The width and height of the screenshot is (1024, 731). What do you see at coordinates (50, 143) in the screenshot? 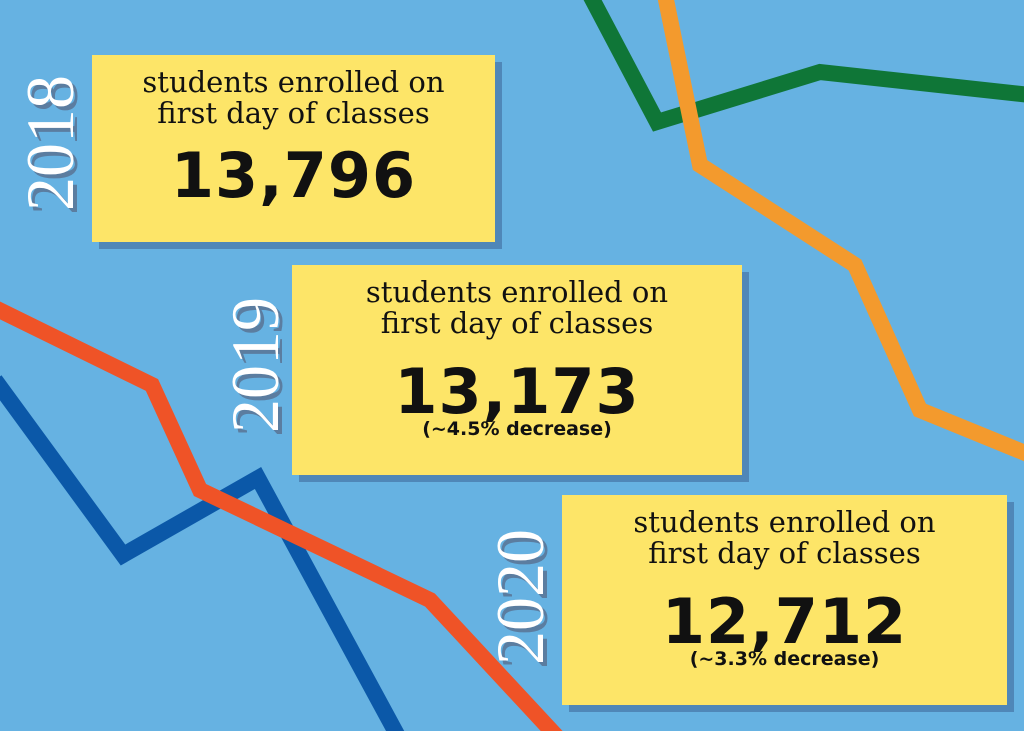
I see `year: 2018` at bounding box center [50, 143].